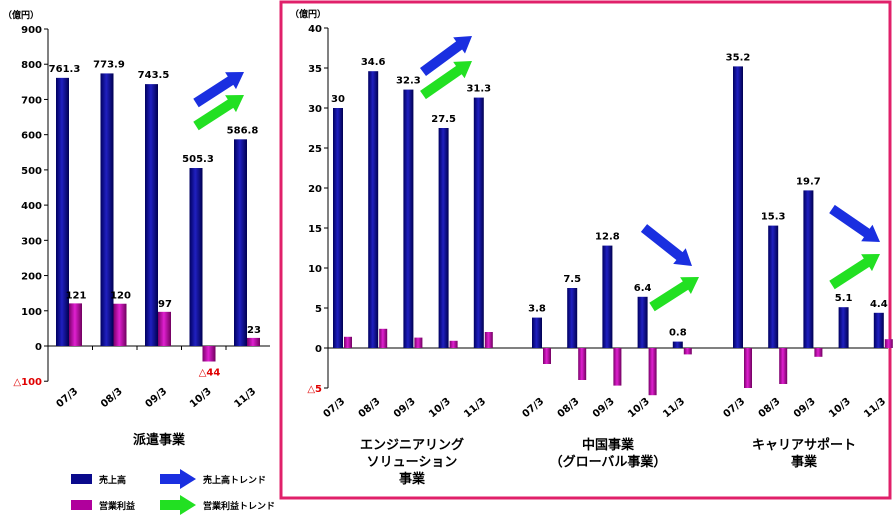  What do you see at coordinates (314, 389) in the screenshot?
I see `y-tick-label: △5` at bounding box center [314, 389].